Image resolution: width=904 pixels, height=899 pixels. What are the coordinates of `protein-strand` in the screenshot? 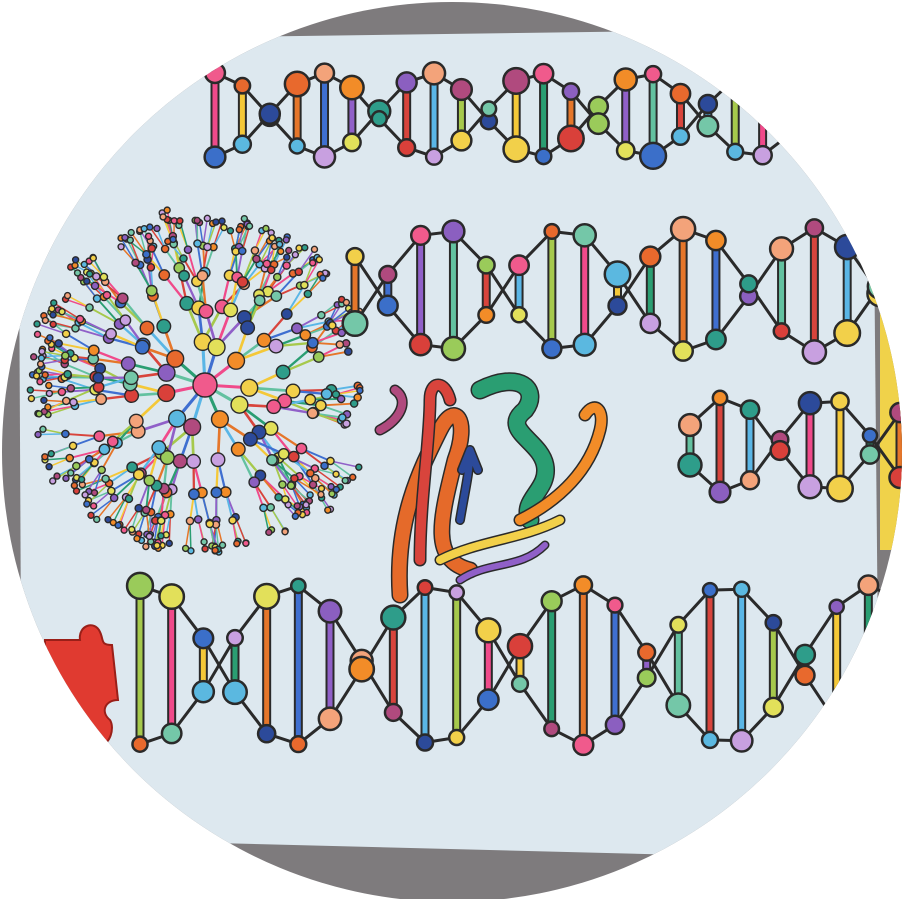 It's located at (513, 450).